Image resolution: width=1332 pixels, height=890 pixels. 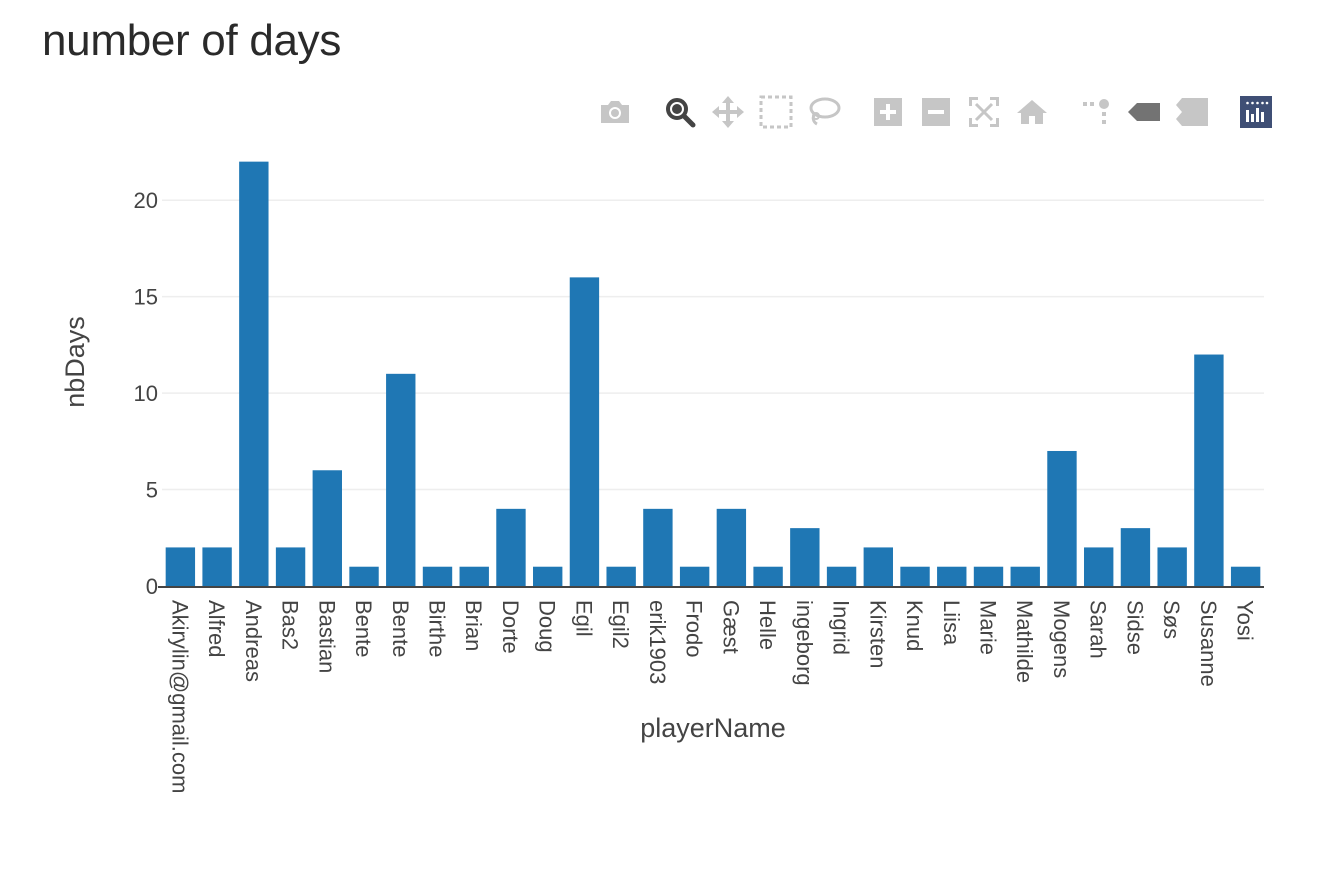 What do you see at coordinates (473, 625) in the screenshot?
I see `x-tick-label: Brian` at bounding box center [473, 625].